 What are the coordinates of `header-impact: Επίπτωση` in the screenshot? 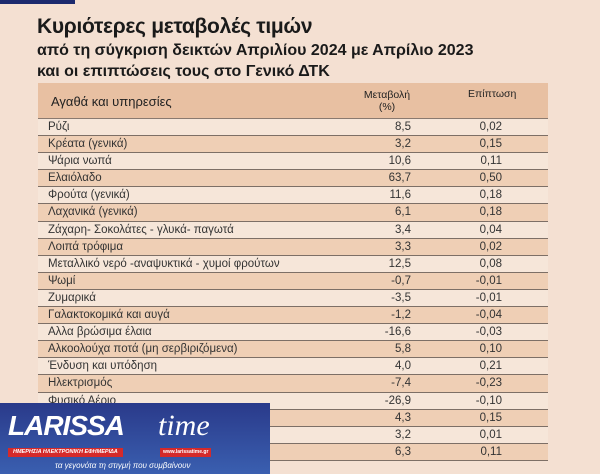 It's located at (492, 94).